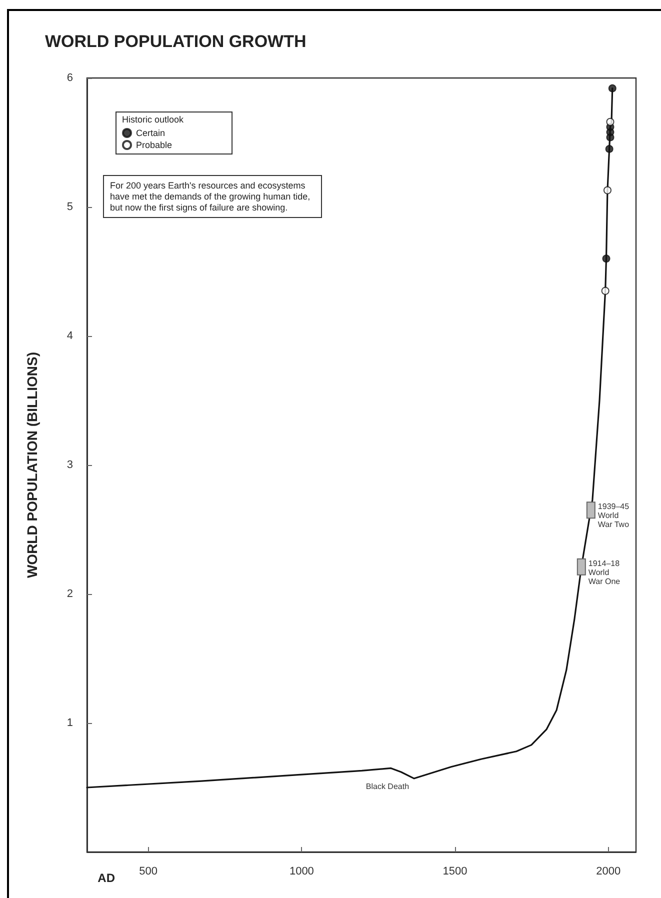 The height and width of the screenshot is (898, 661). Describe the element at coordinates (211, 196) in the screenshot. I see `annotation: For 200 years Earth's resources and ecosystems have met the demands of the growing human tide, but now the first signs of failure are showing.` at that location.